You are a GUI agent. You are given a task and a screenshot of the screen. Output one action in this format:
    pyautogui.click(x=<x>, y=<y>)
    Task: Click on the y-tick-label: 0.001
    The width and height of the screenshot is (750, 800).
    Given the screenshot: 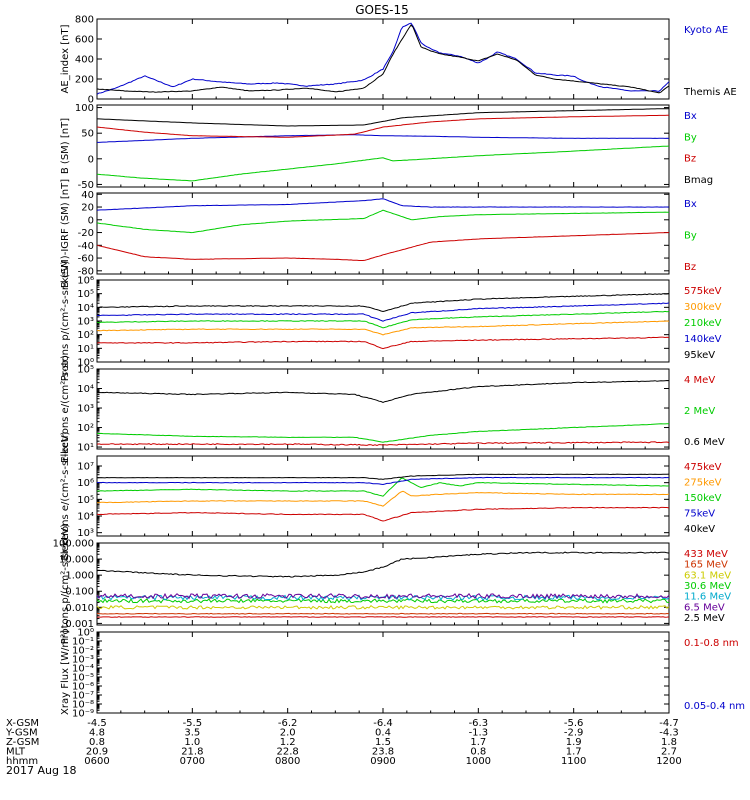 What is the action you would take?
    pyautogui.click(x=79, y=624)
    